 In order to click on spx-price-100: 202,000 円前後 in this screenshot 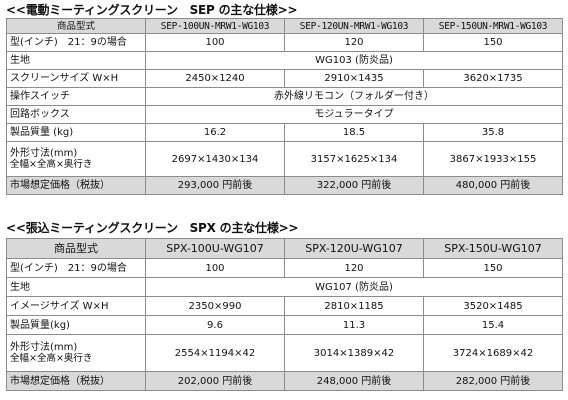, I will do `click(215, 381)`.